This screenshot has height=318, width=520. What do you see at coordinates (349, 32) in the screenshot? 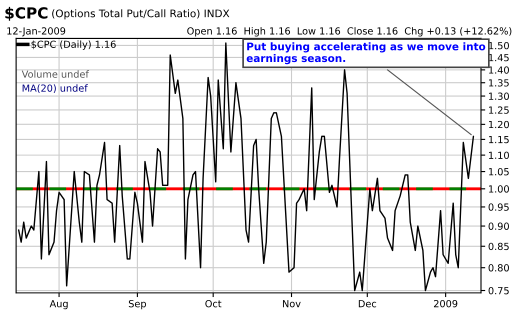
I see `text: Open 1.16 High 1.16 Low 1.16 Close 1.16 Chg +0.13 (+12.62%)` at bounding box center [349, 32].